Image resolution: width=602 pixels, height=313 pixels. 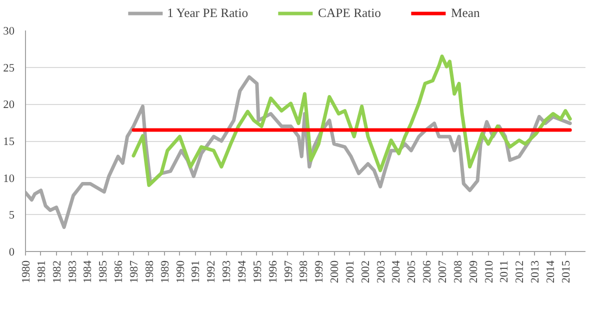 What do you see at coordinates (9, 178) in the screenshot?
I see `y-tick-label: 10` at bounding box center [9, 178].